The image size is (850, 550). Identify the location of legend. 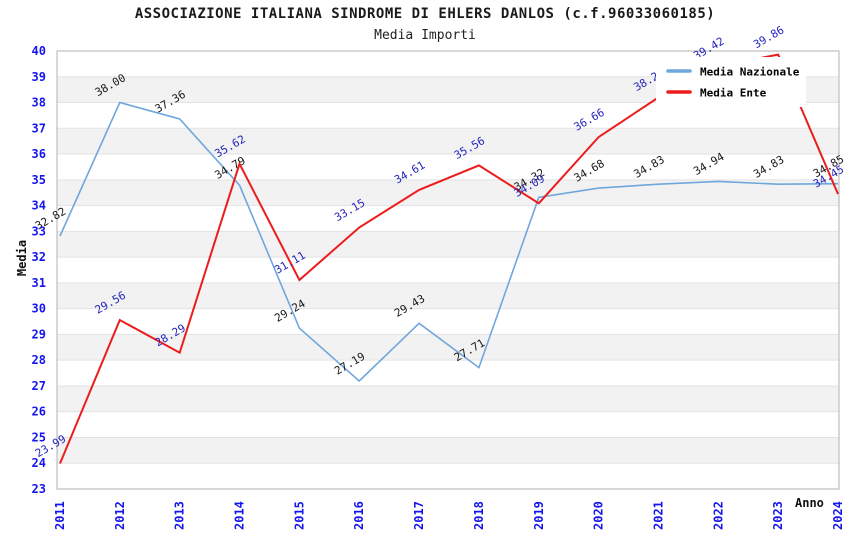
(731, 82).